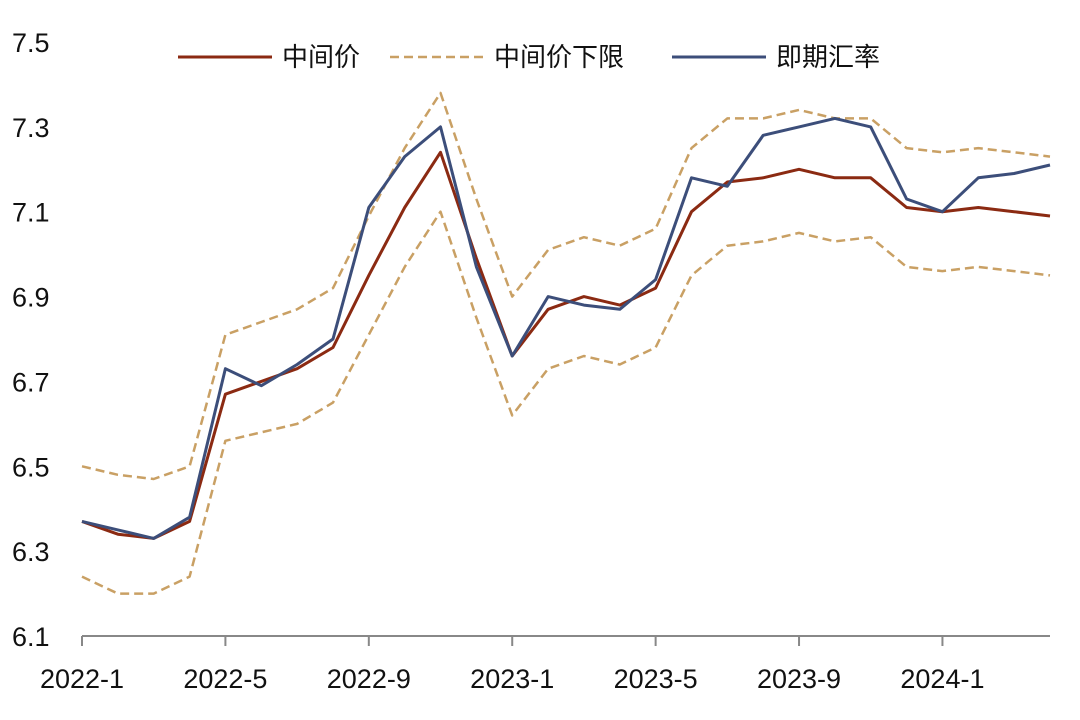  Describe the element at coordinates (321, 58) in the screenshot. I see `legend-label: 中间价` at that location.